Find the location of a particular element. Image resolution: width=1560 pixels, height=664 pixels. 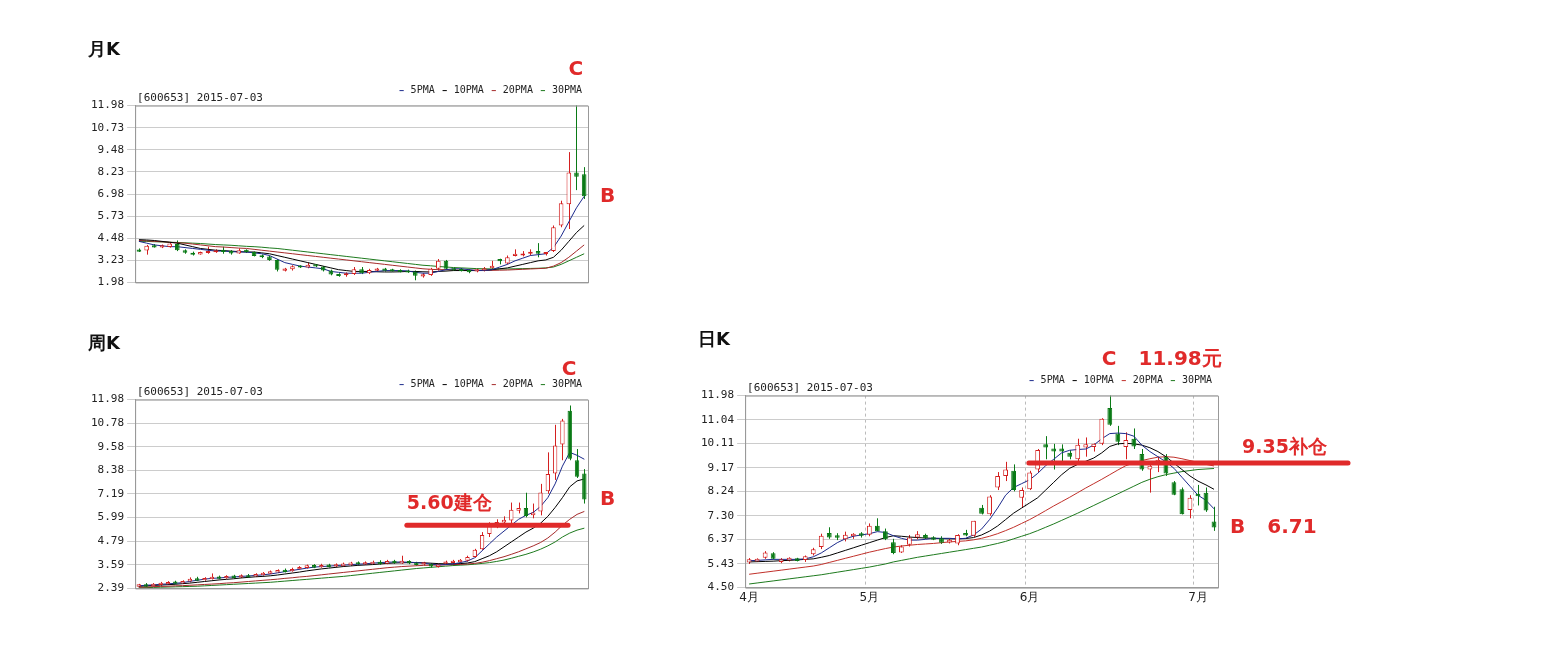

x-tick-label: 7月 is located at coordinates (1198, 596).